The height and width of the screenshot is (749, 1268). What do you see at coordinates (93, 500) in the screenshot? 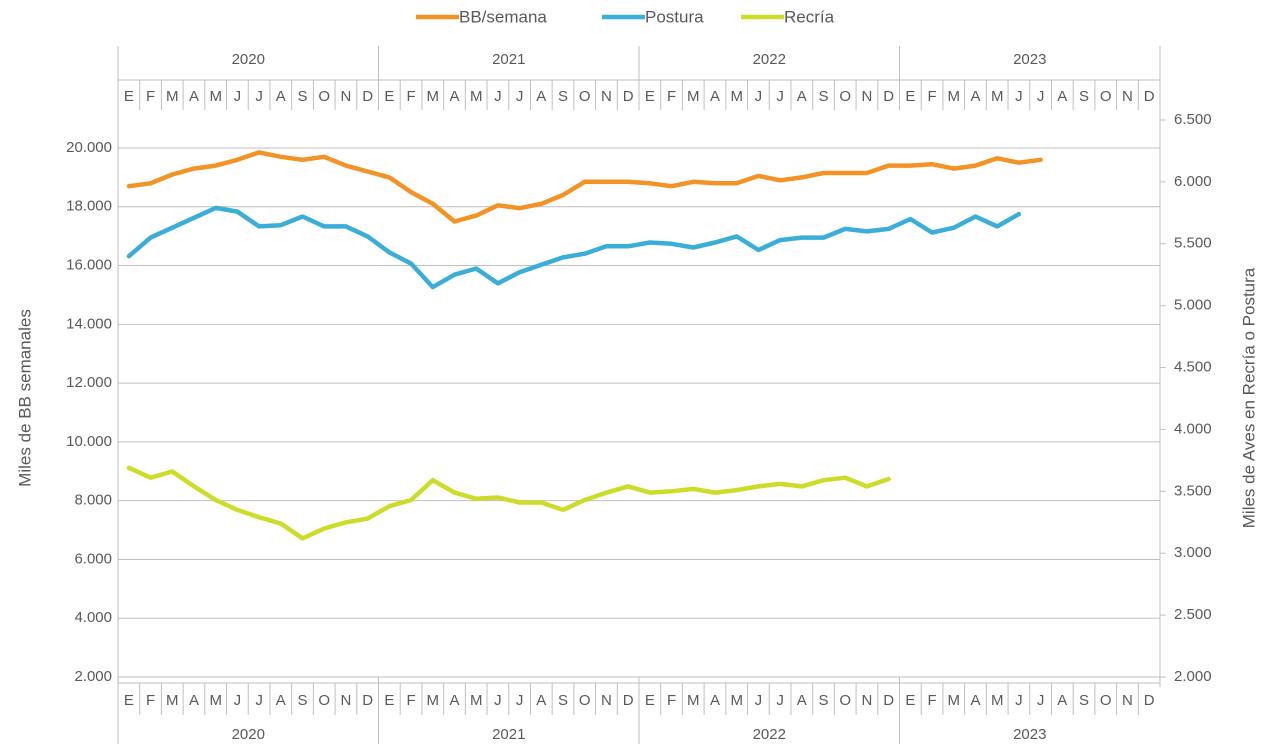
I see `y-tick-label: 8.000` at bounding box center [93, 500].